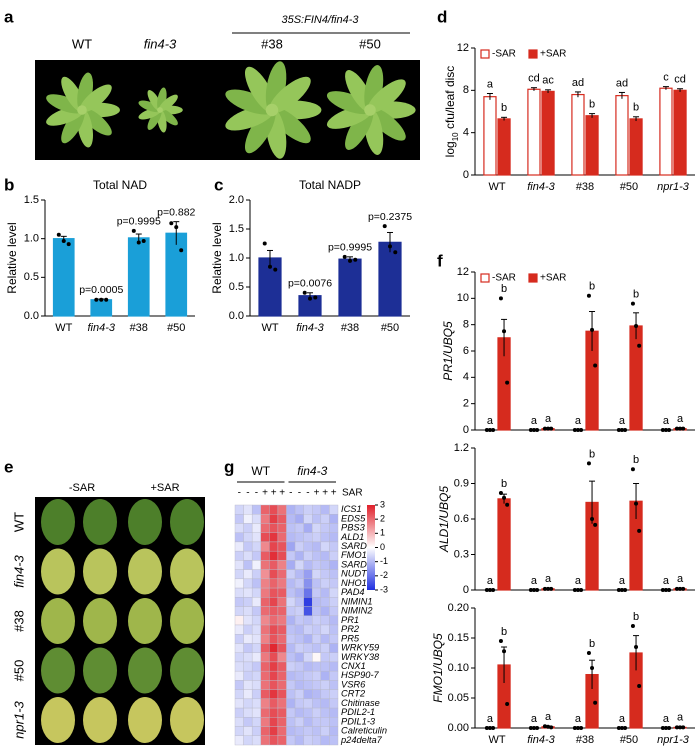  What do you see at coordinates (384, 589) in the screenshot?
I see `colorbar-label: -3` at bounding box center [384, 589].